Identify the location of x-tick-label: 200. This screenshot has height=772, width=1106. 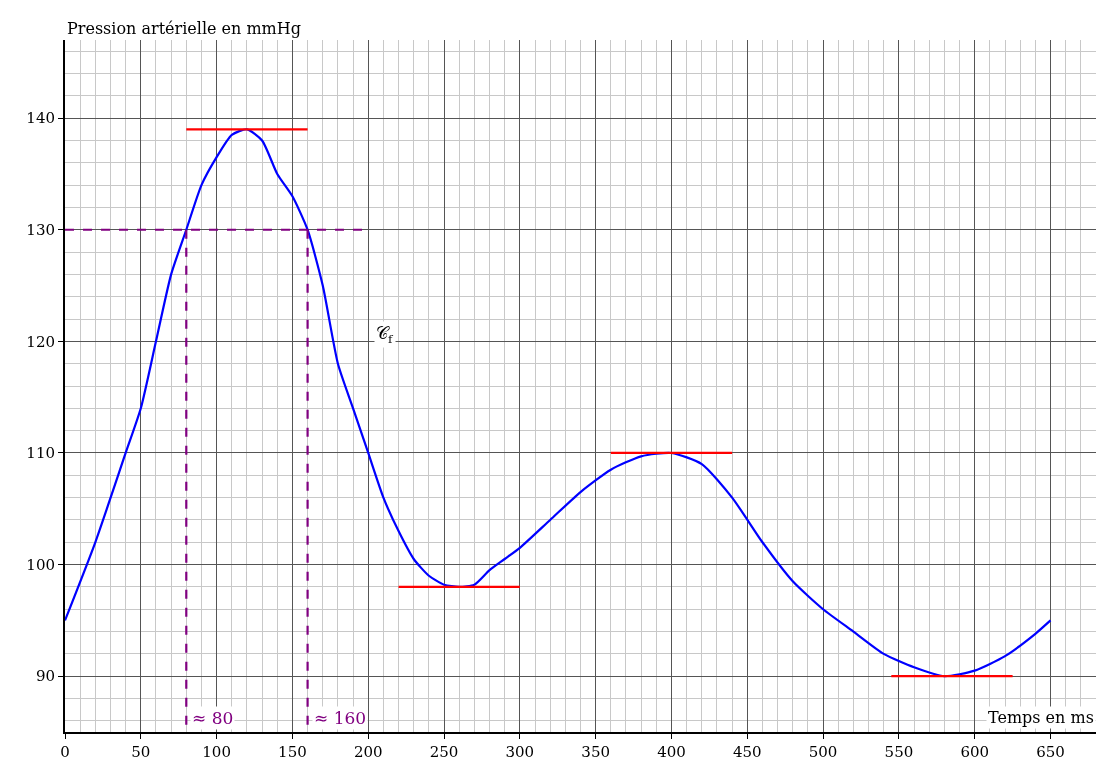
(368, 752).